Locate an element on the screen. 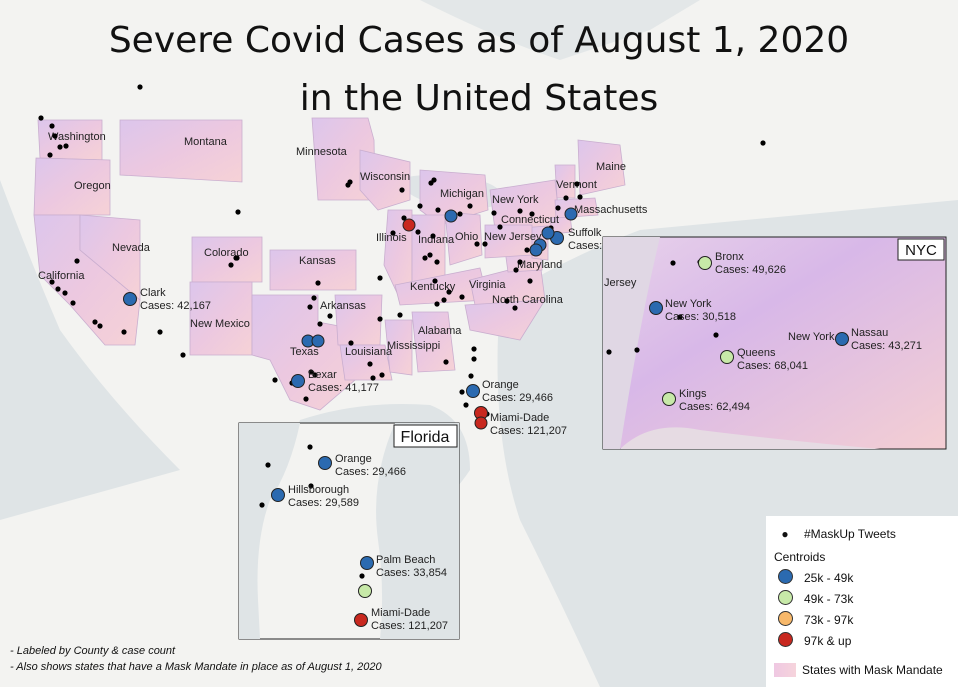 The image size is (958, 687). county-name-label: Queens is located at coordinates (756, 353).